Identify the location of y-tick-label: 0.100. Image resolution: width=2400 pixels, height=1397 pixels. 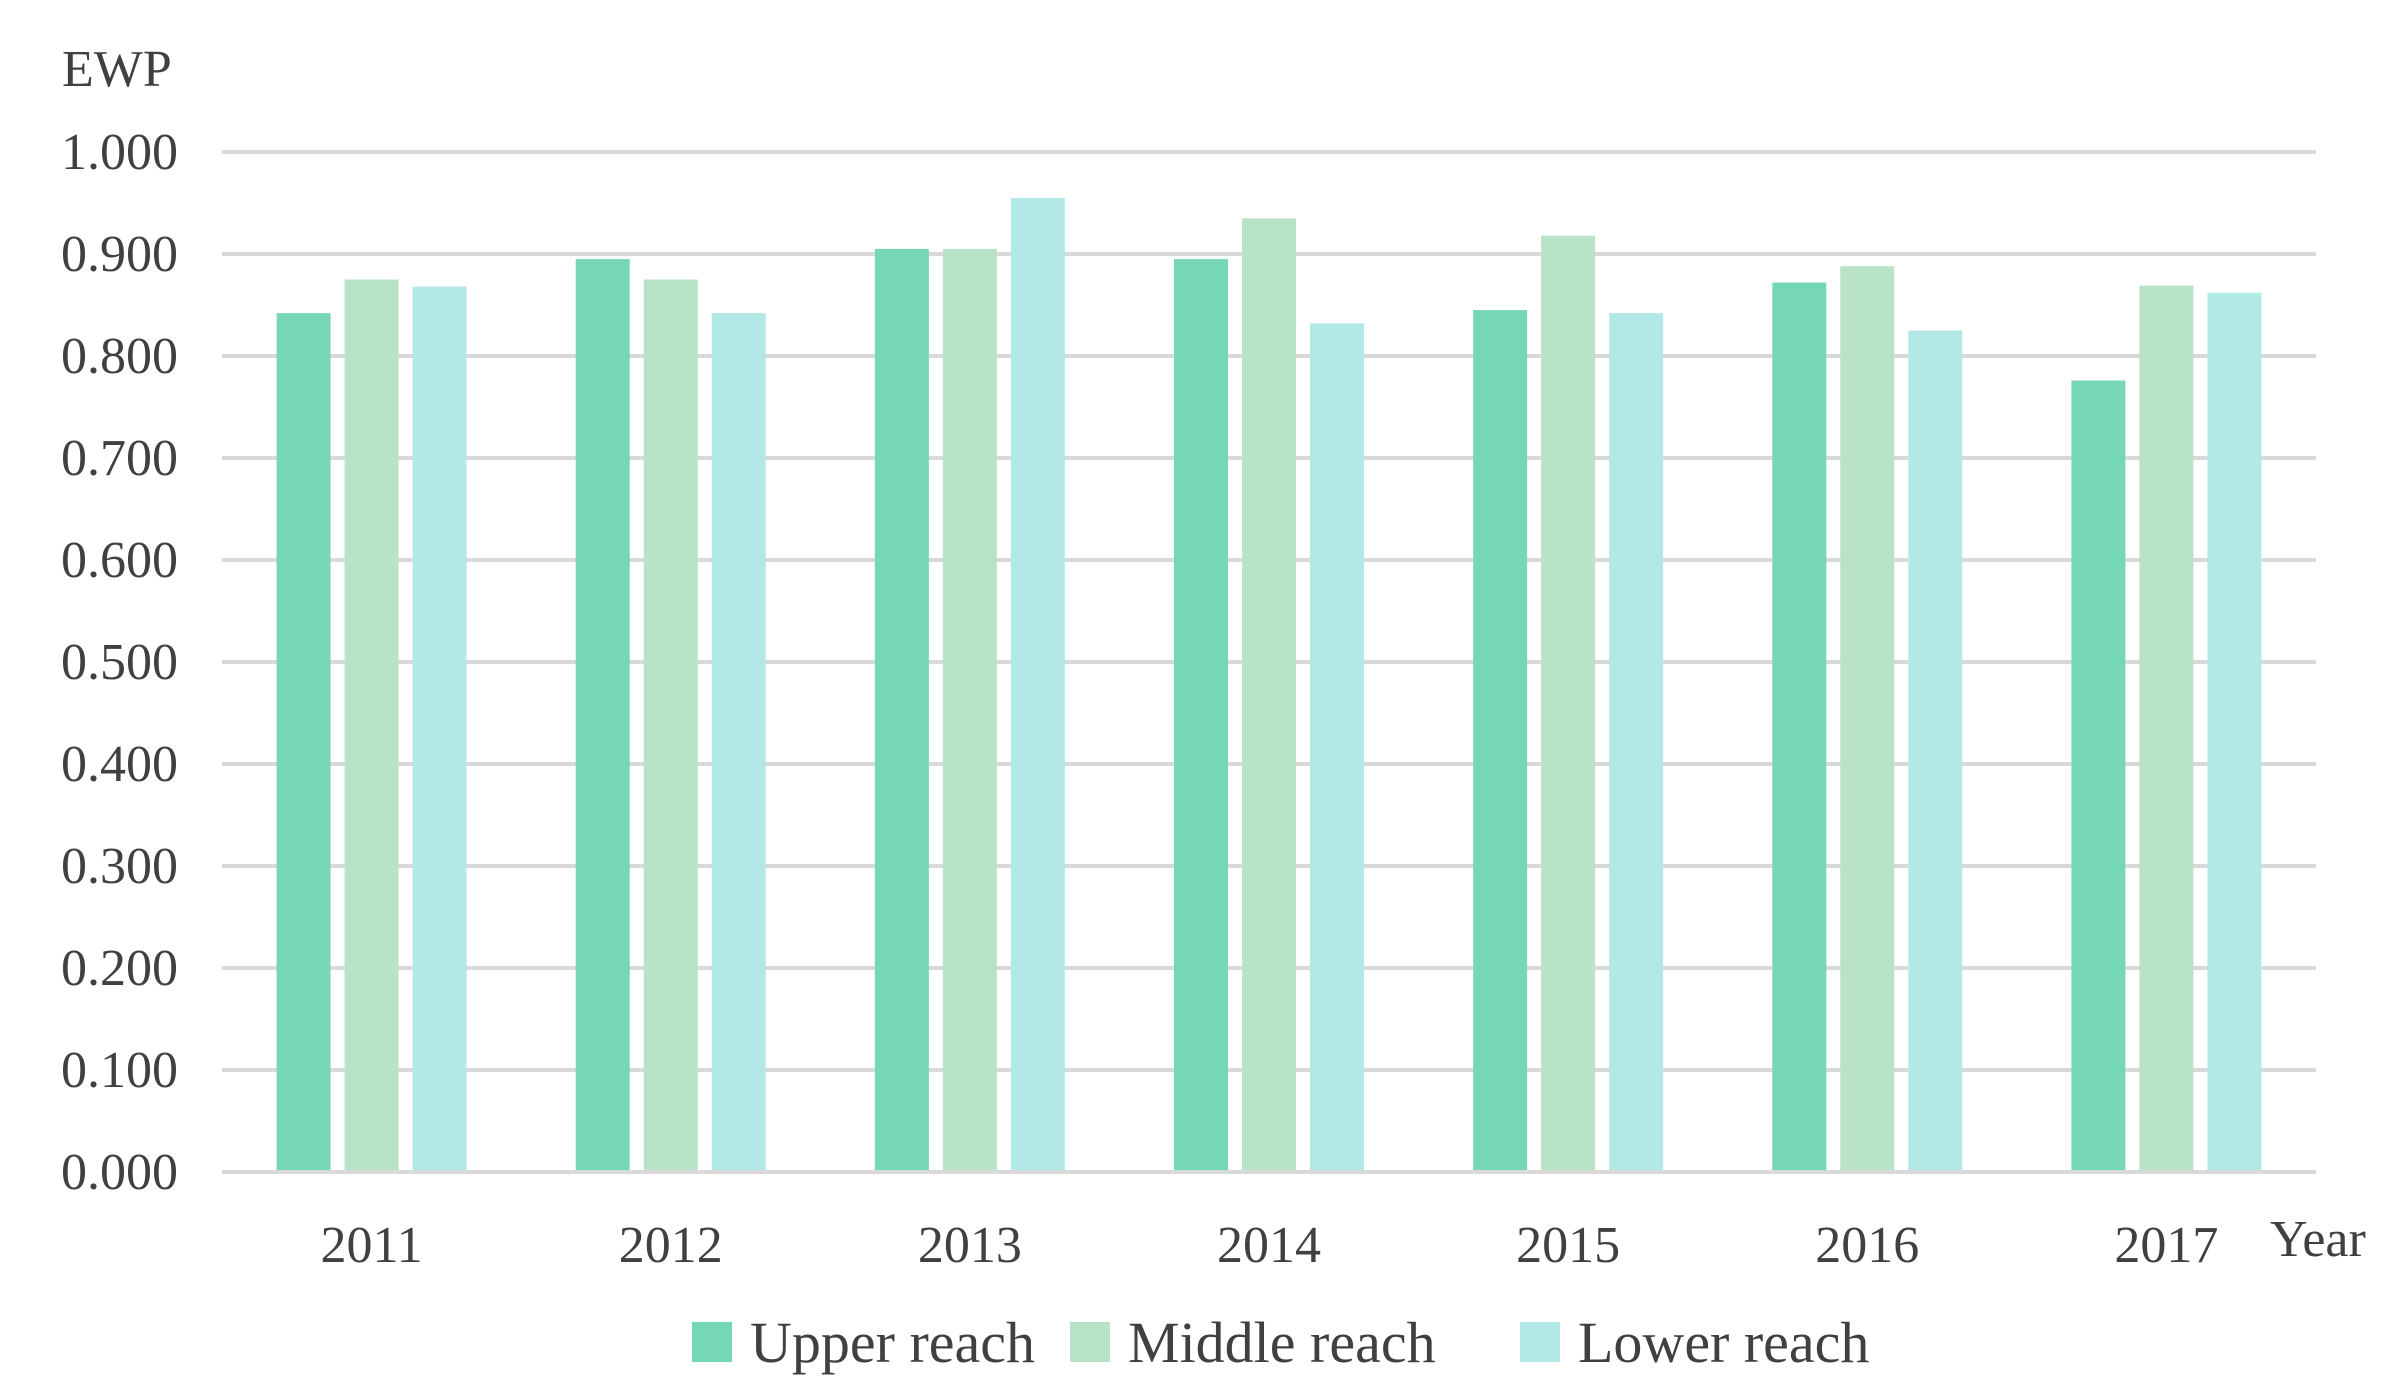
(119, 1070).